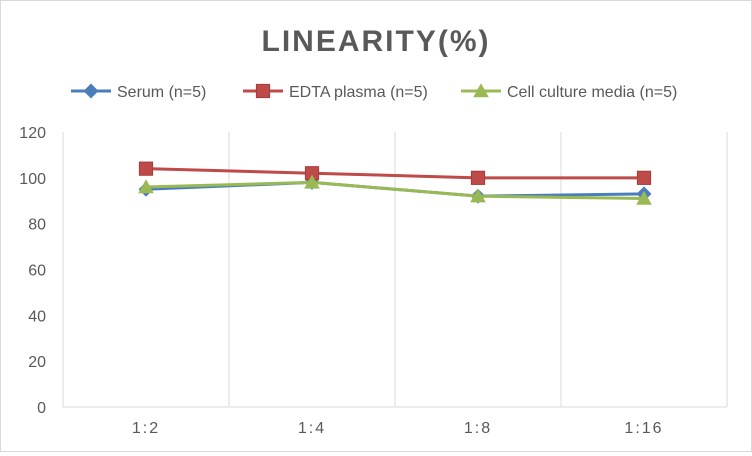 The height and width of the screenshot is (456, 752). I want to click on legend-entry: Serum (n=5), so click(138, 92).